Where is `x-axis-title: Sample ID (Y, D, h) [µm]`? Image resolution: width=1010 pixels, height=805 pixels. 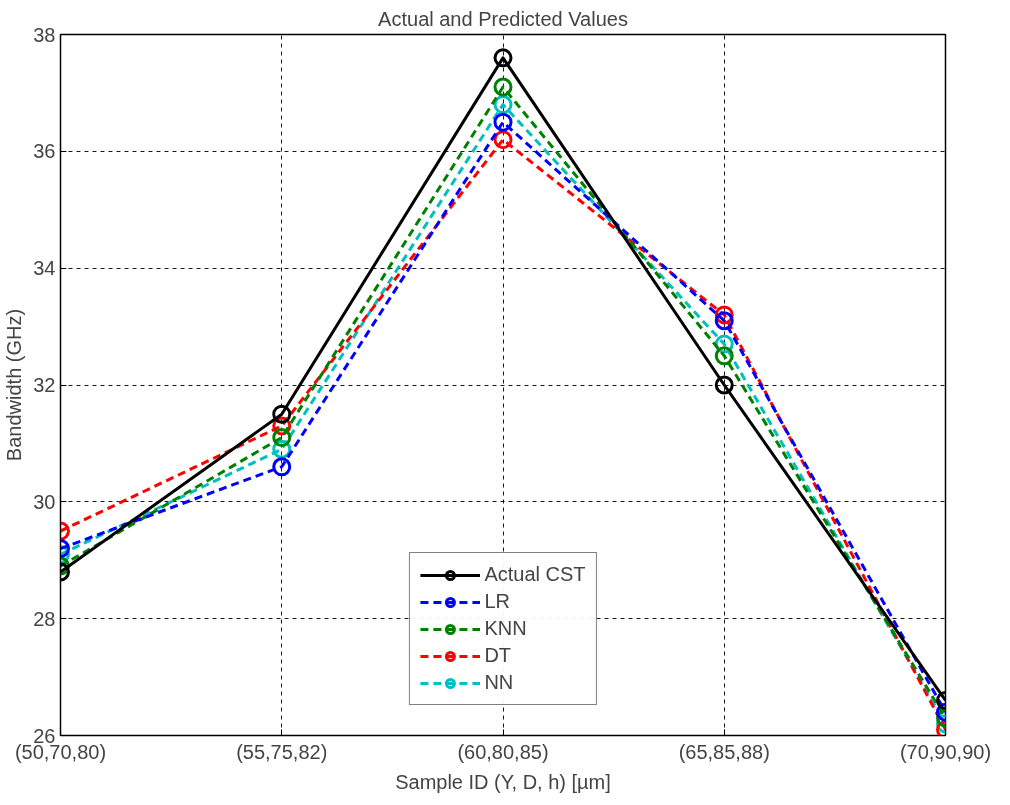
x-axis-title: Sample ID (Y, D, h) [µm] is located at coordinates (503, 781).